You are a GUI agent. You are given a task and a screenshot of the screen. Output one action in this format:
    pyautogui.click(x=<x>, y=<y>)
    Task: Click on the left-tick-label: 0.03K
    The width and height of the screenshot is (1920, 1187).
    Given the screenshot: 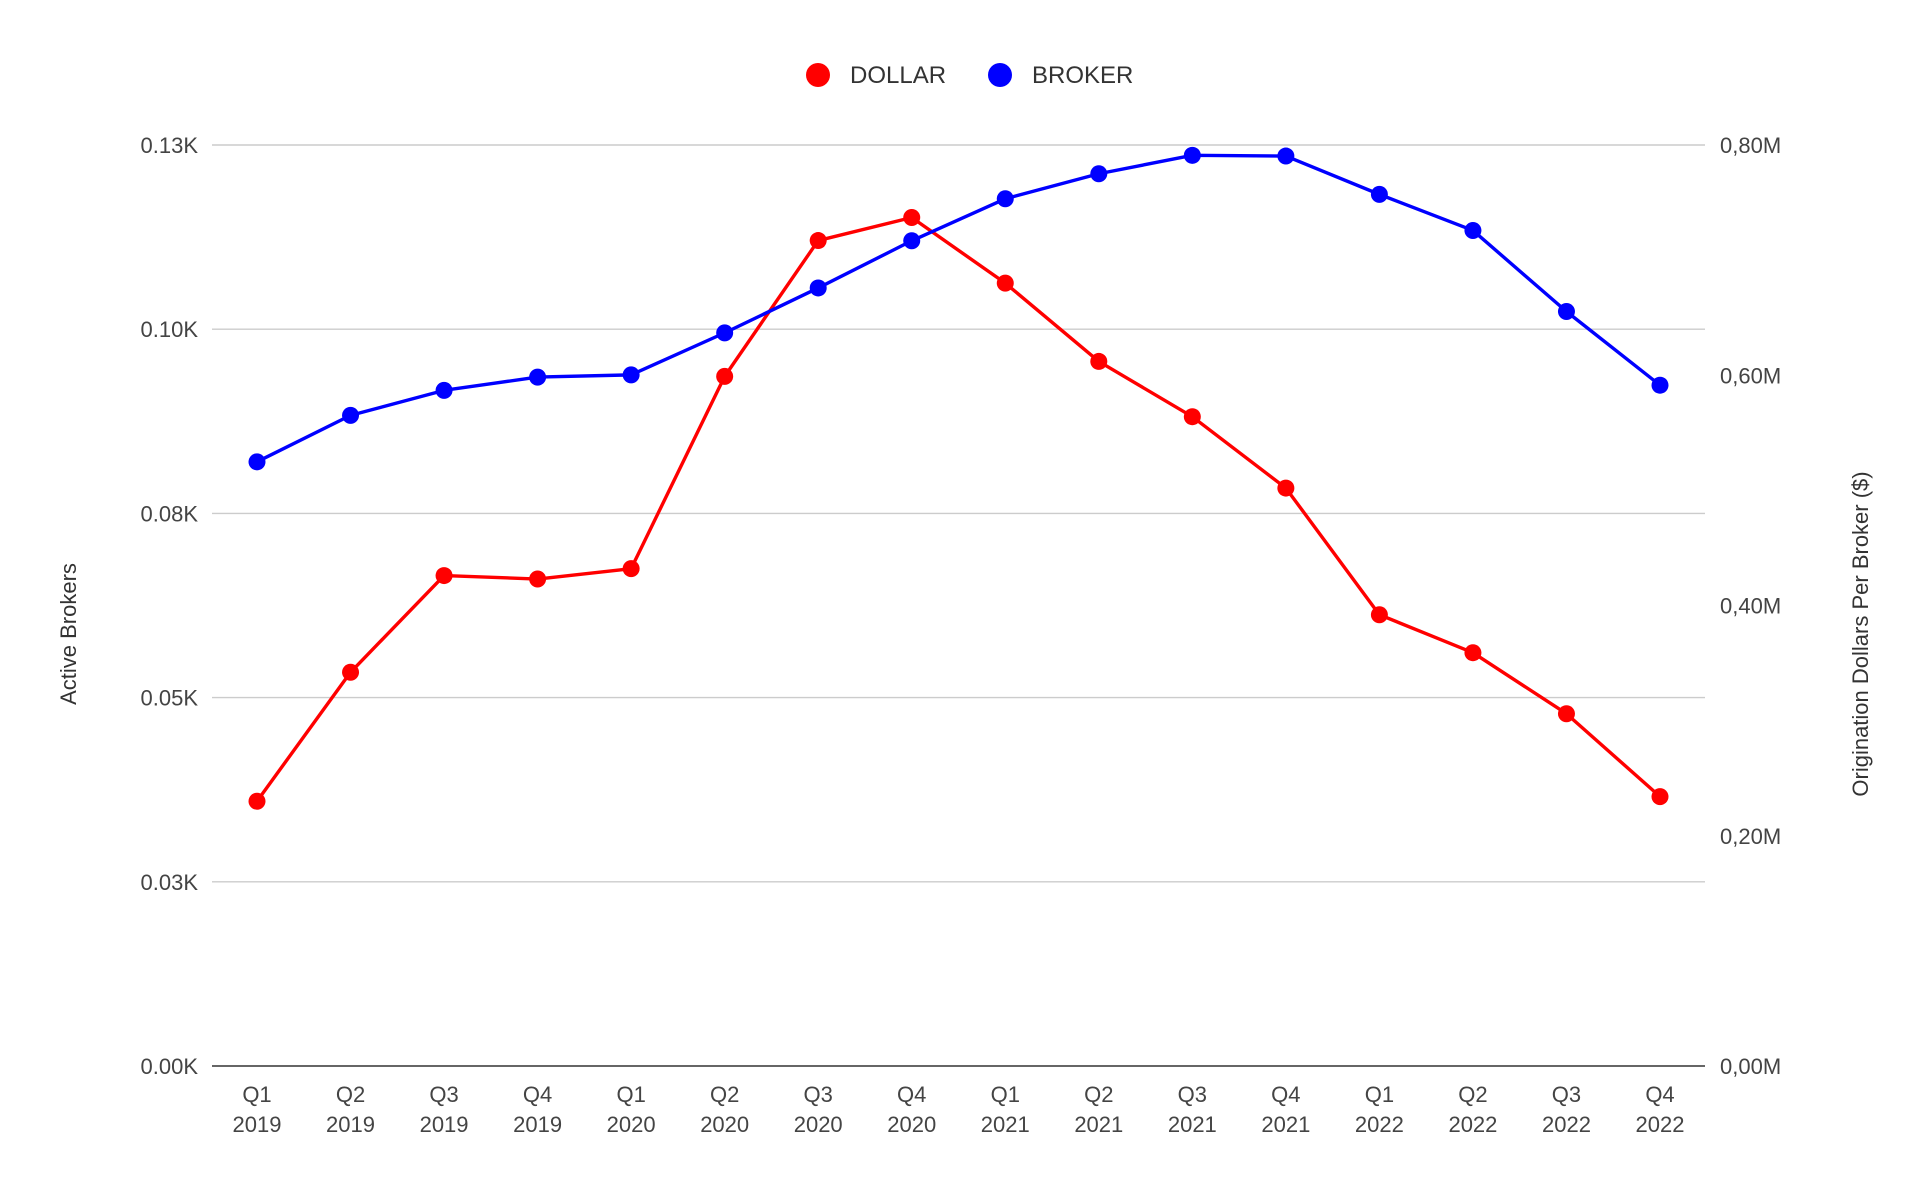 What is the action you would take?
    pyautogui.click(x=170, y=882)
    